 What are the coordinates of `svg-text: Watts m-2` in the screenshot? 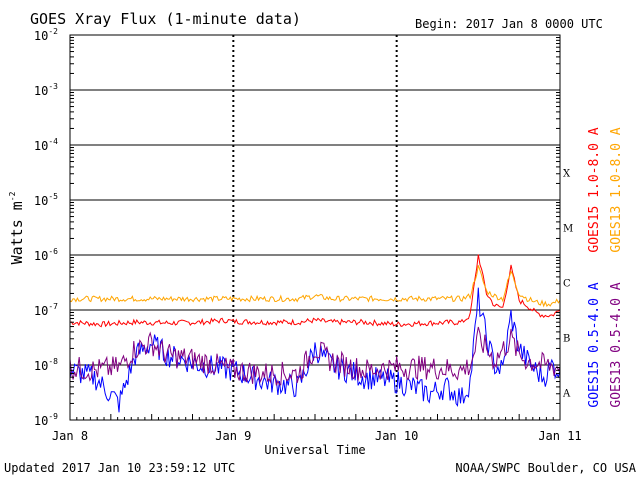 It's located at (17, 227).